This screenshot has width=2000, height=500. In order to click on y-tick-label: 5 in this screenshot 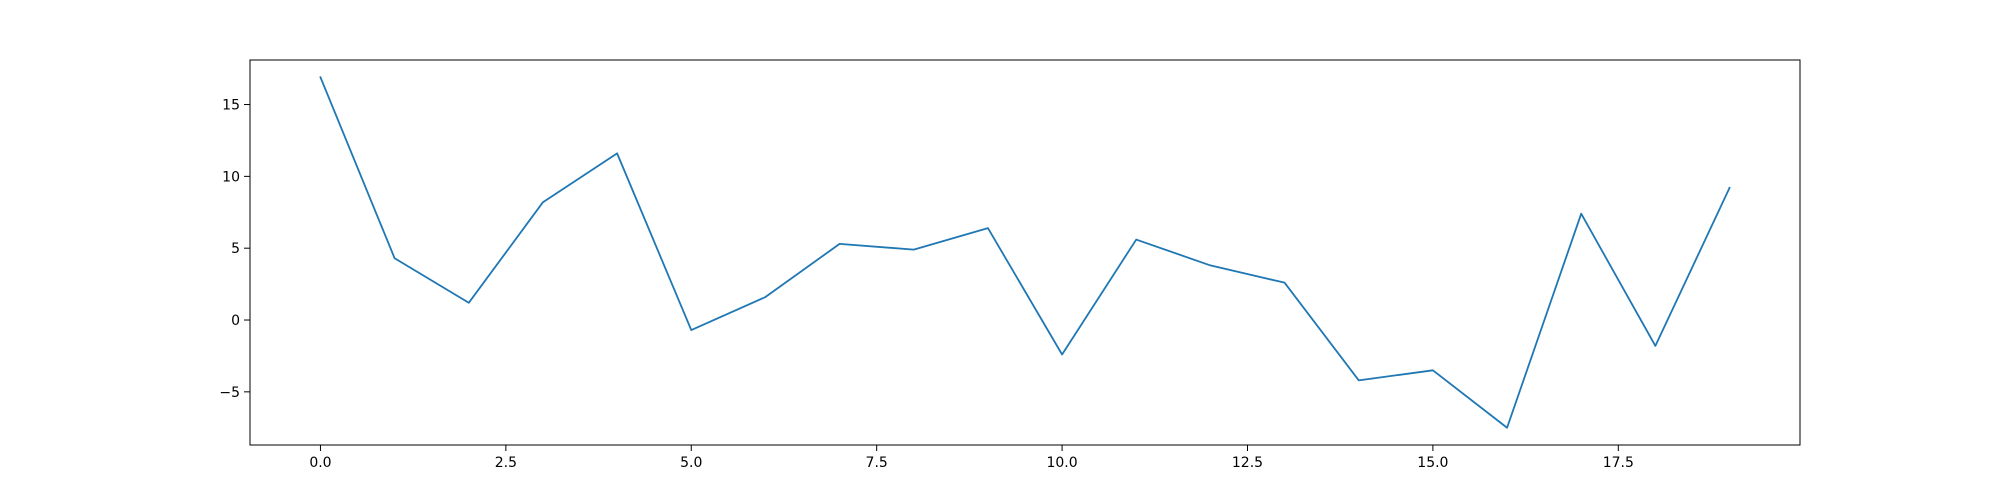, I will do `click(235, 249)`.